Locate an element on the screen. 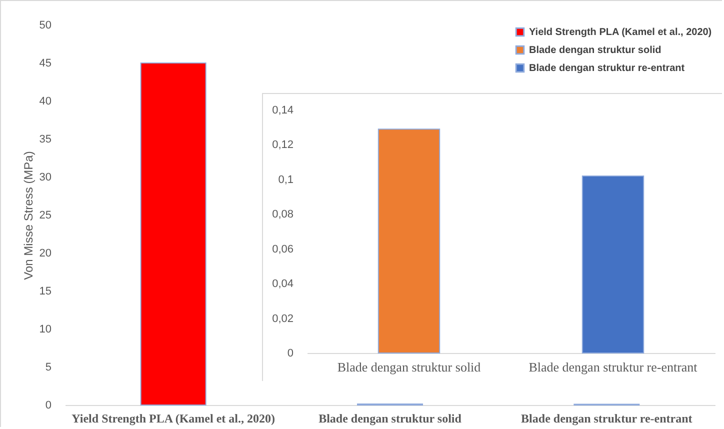 Image resolution: width=724 pixels, height=429 pixels. y-tick-label: 25 is located at coordinates (45, 216).